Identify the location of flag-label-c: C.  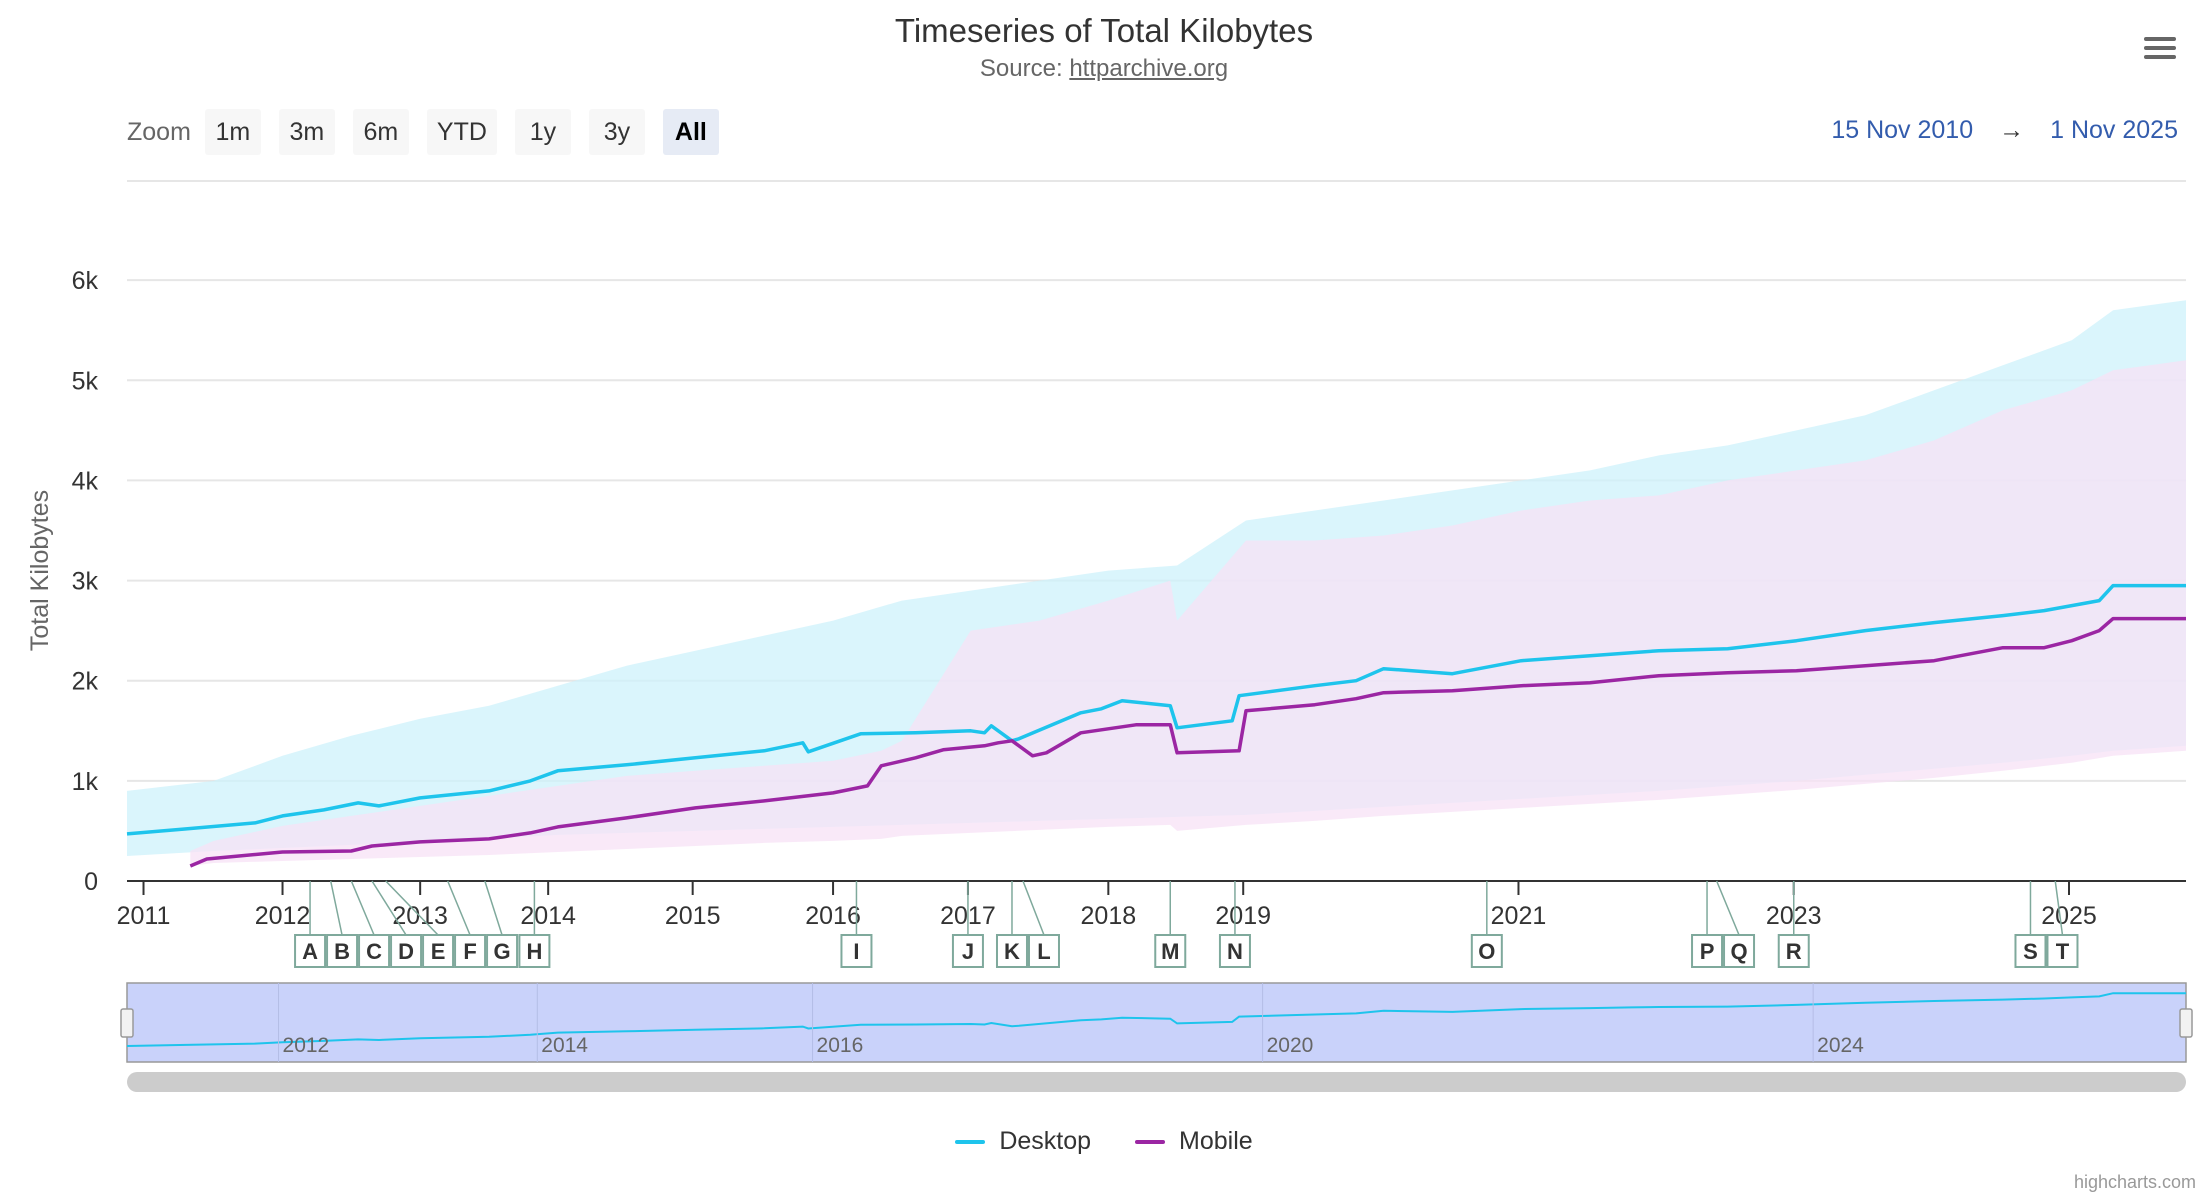
(374, 951).